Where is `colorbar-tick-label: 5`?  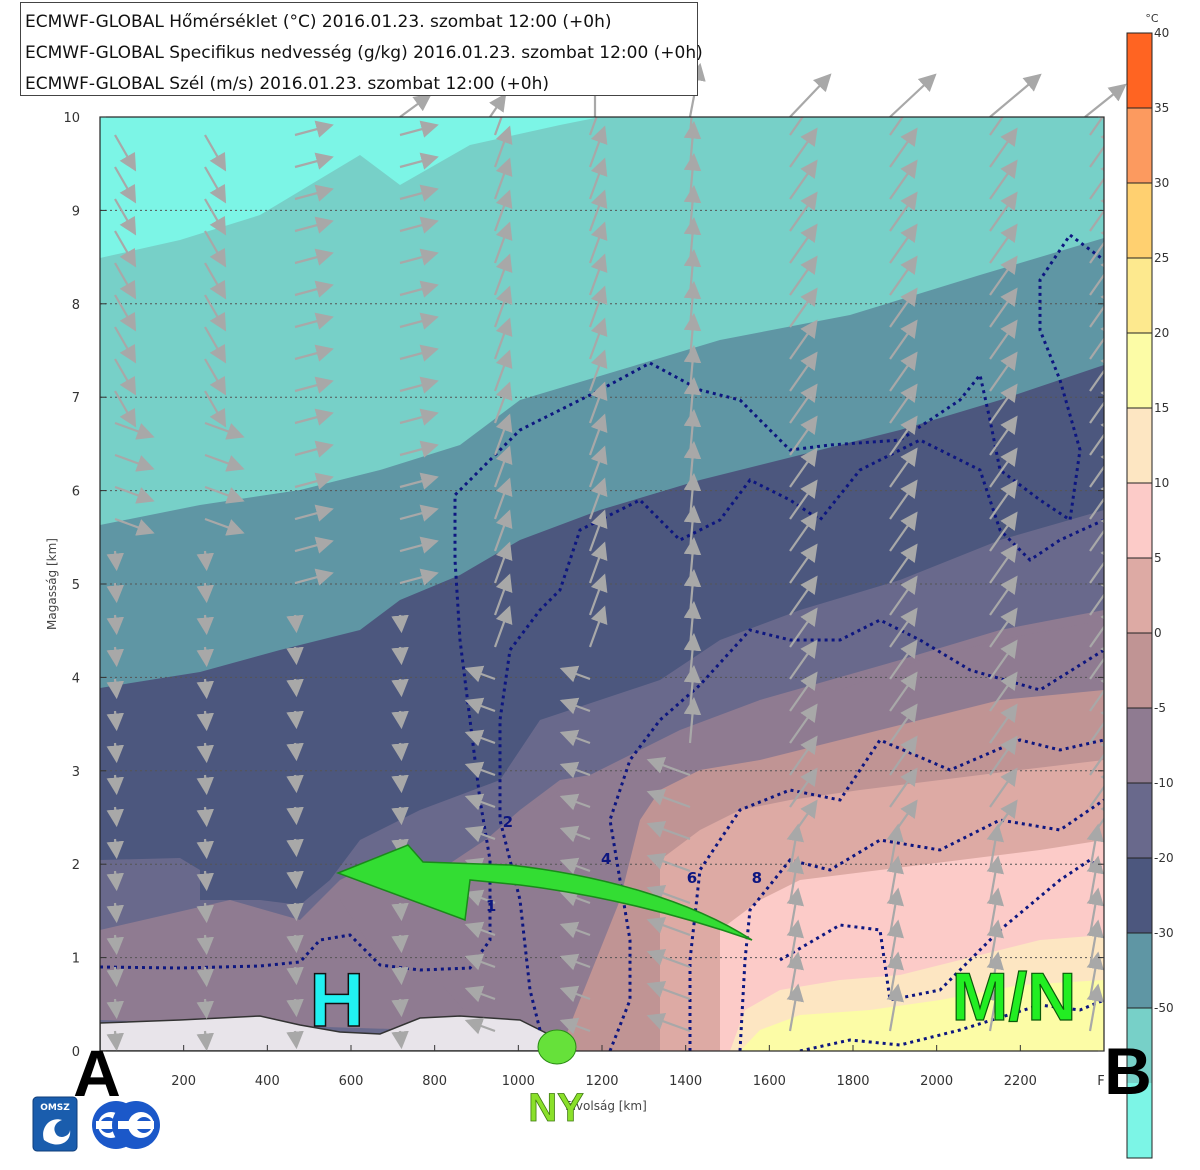
colorbar-tick-label: 5 is located at coordinates (1158, 558).